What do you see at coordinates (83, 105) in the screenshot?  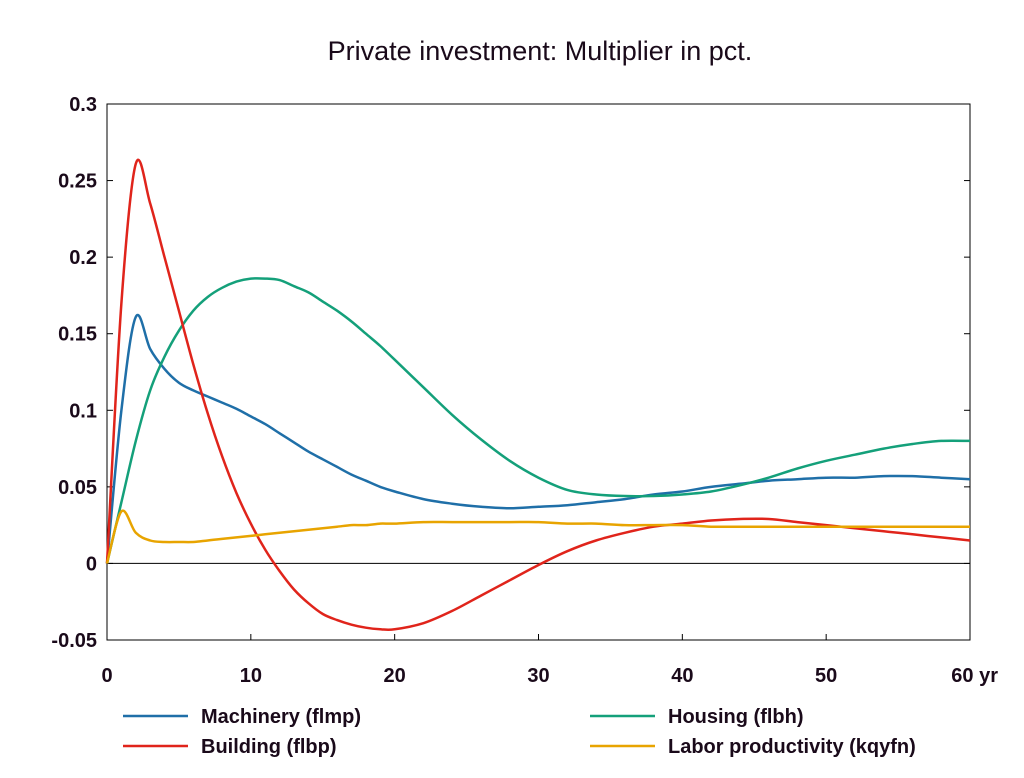 I see `y-tick-label: 0.3` at bounding box center [83, 105].